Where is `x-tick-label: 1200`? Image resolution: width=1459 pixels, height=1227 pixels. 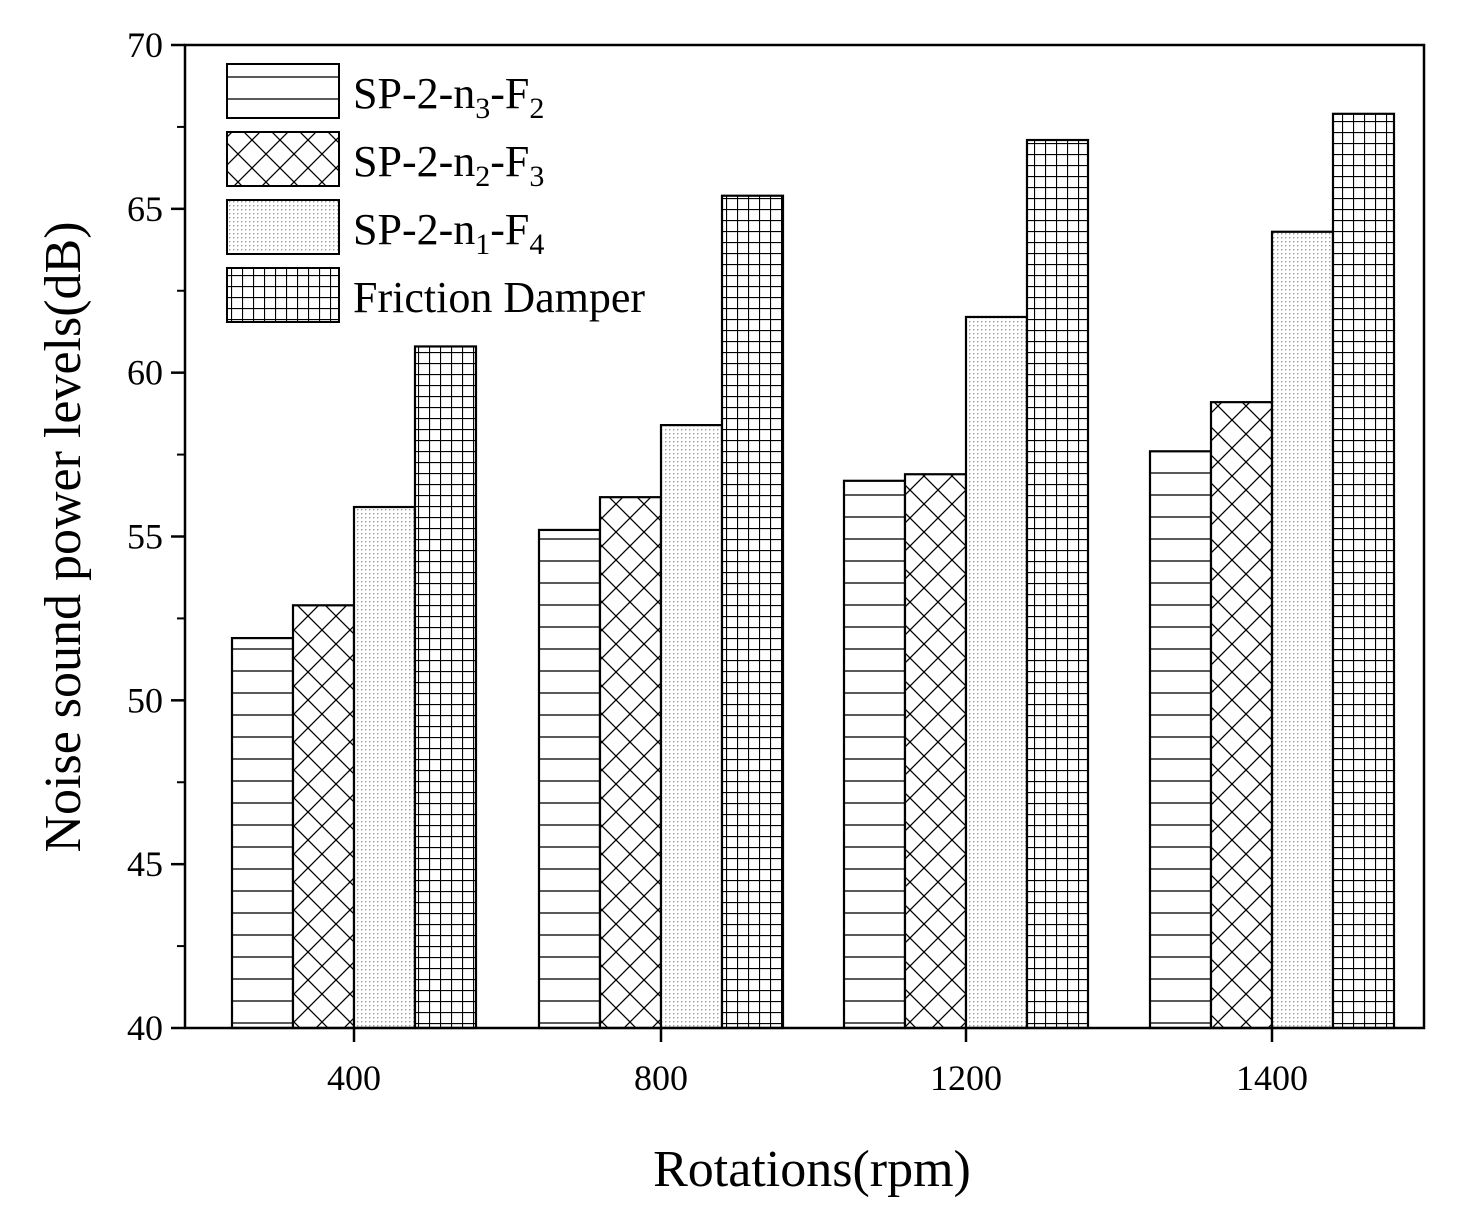
x-tick-label: 1200 is located at coordinates (966, 1078).